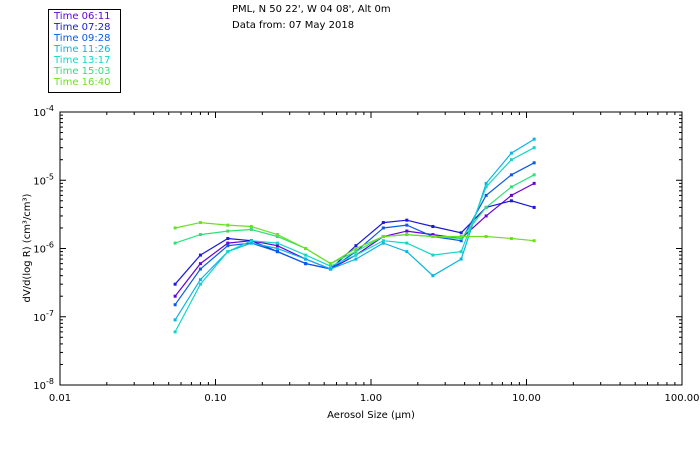 This screenshot has height=450, width=700. I want to click on y-tick-label: 10⁻⁷, so click(43, 316).